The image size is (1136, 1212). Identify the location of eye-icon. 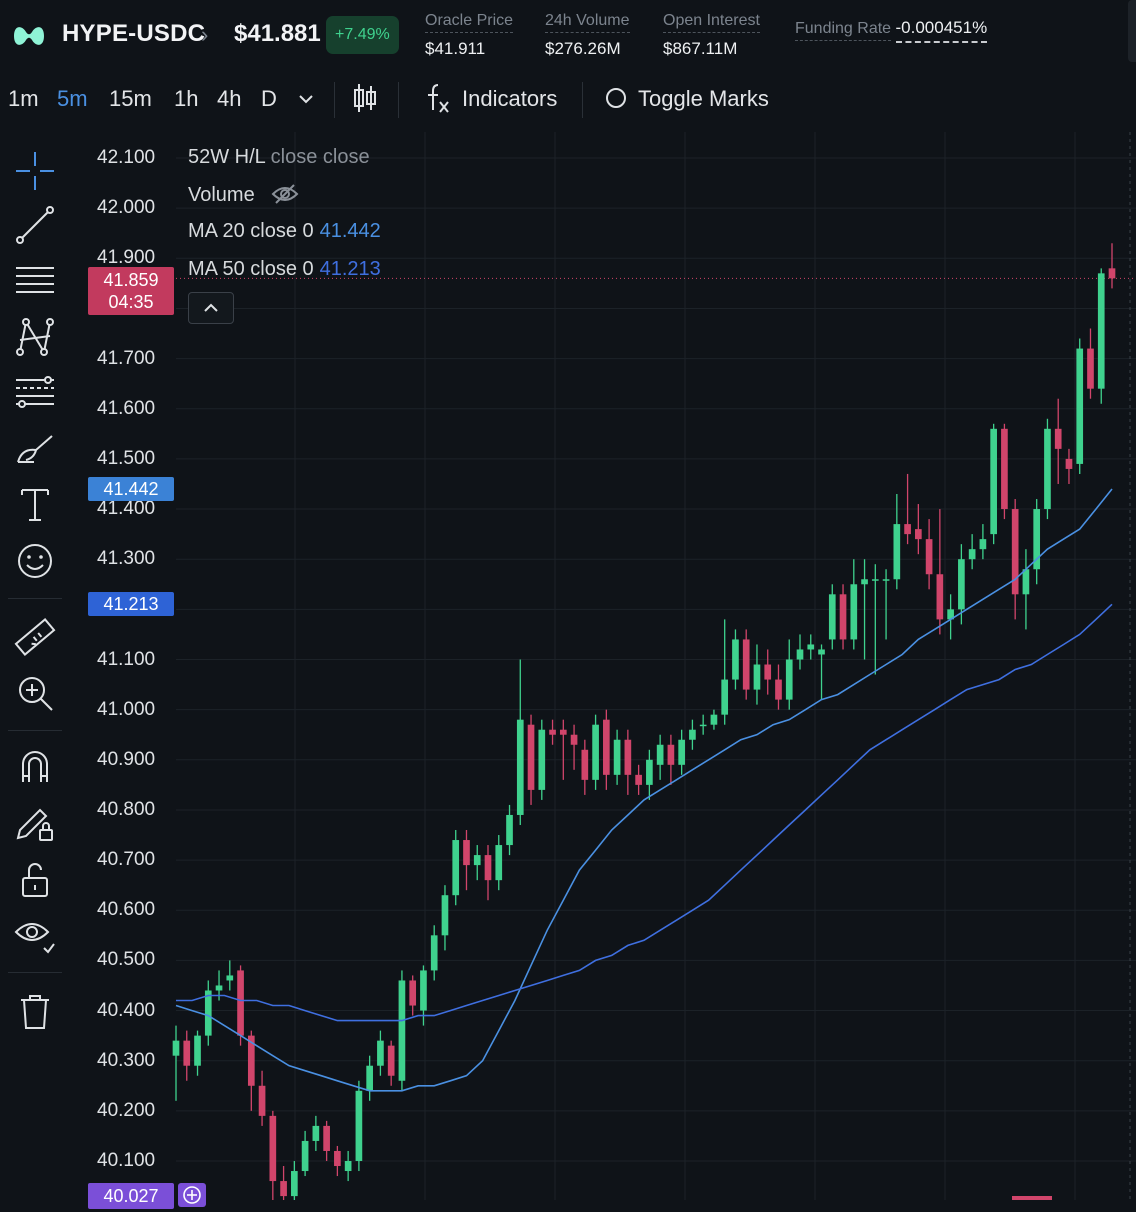
(34, 938).